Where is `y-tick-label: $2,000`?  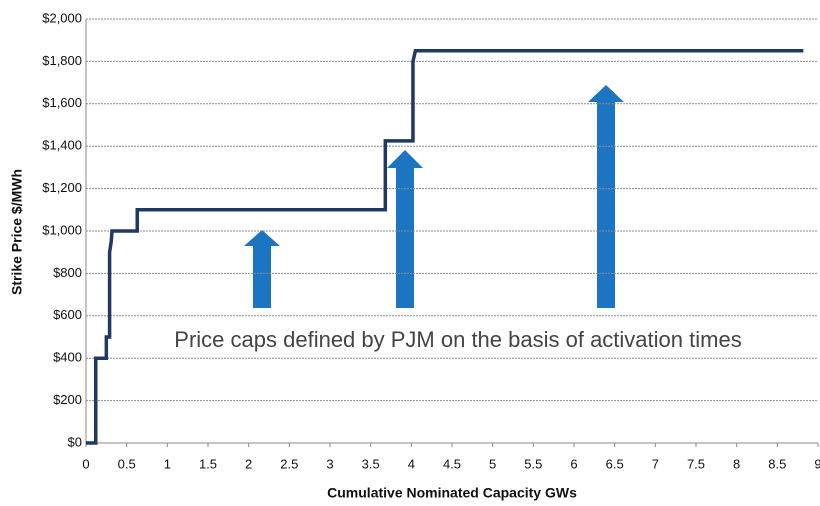 y-tick-label: $2,000 is located at coordinates (62, 17).